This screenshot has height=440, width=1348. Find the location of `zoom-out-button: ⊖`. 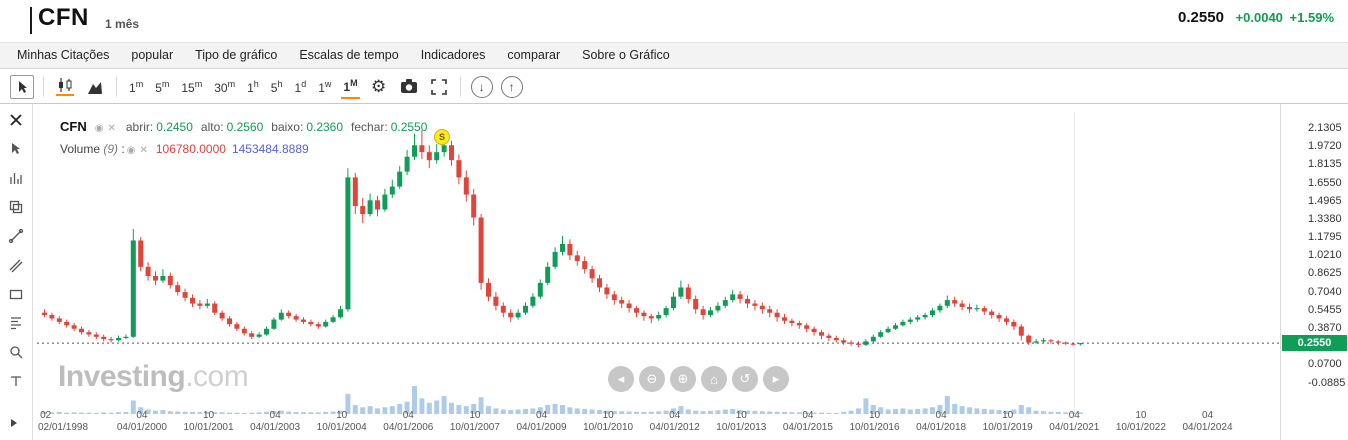

zoom-out-button: ⊖ is located at coordinates (652, 379).